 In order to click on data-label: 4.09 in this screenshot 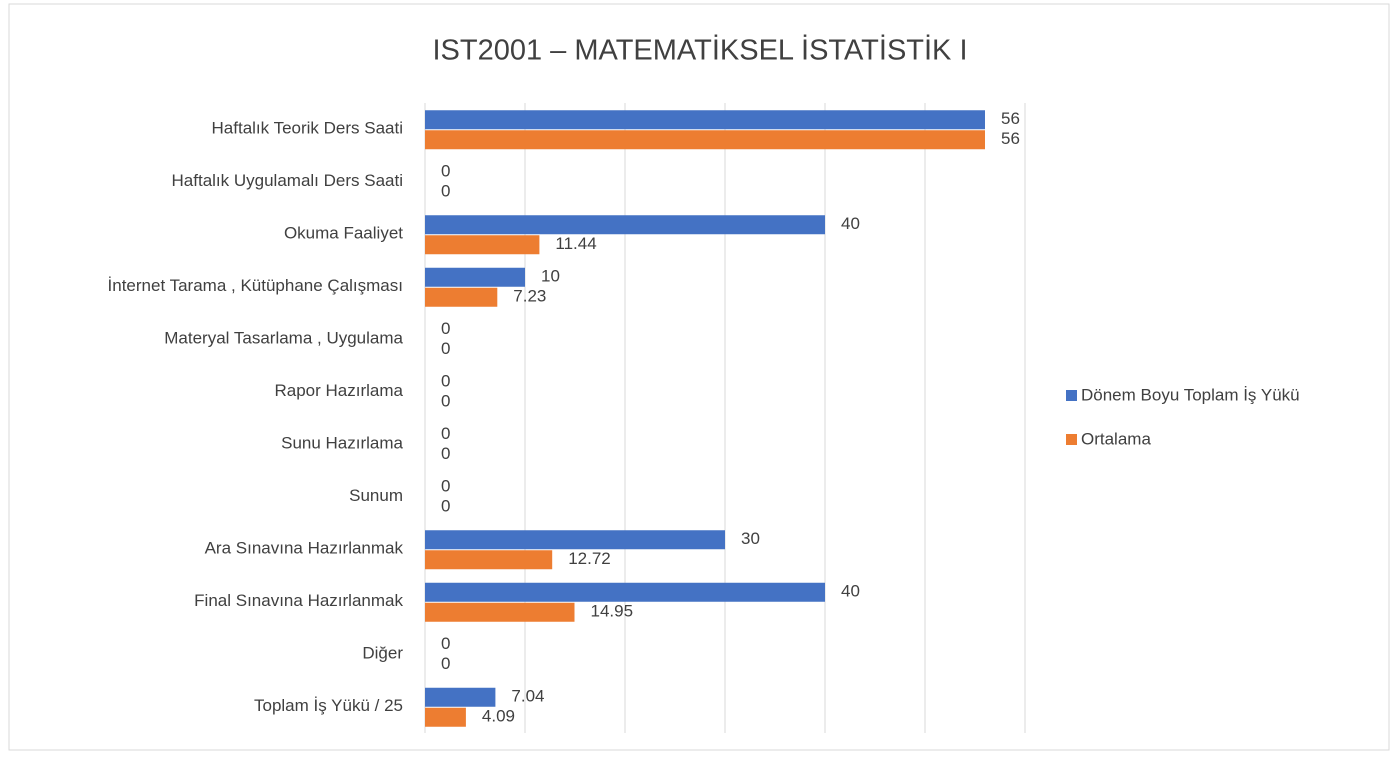, I will do `click(498, 716)`.